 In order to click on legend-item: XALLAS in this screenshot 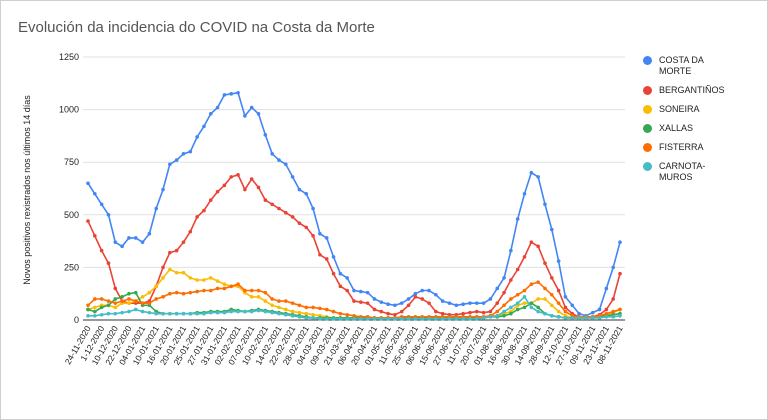, I will do `click(700, 128)`.